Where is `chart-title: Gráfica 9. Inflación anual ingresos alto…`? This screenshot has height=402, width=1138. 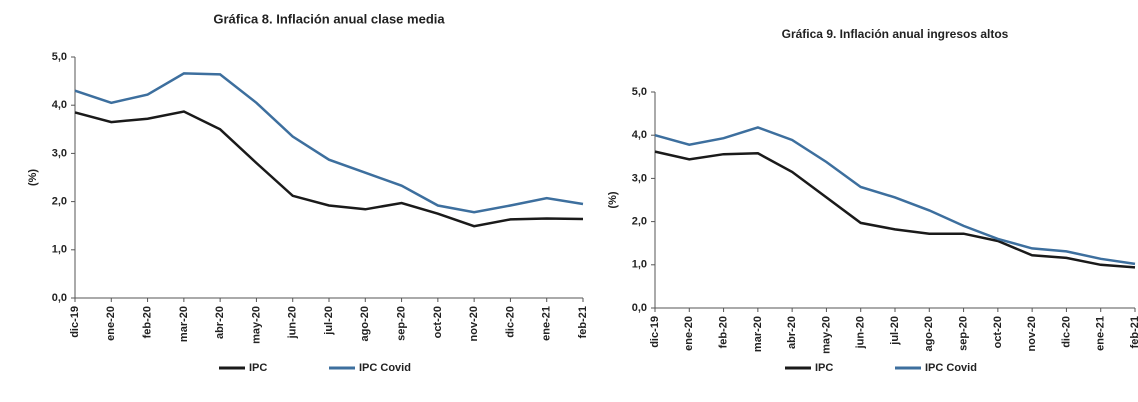 chart-title: Gráfica 9. Inflación anual ingresos alto… is located at coordinates (895, 34).